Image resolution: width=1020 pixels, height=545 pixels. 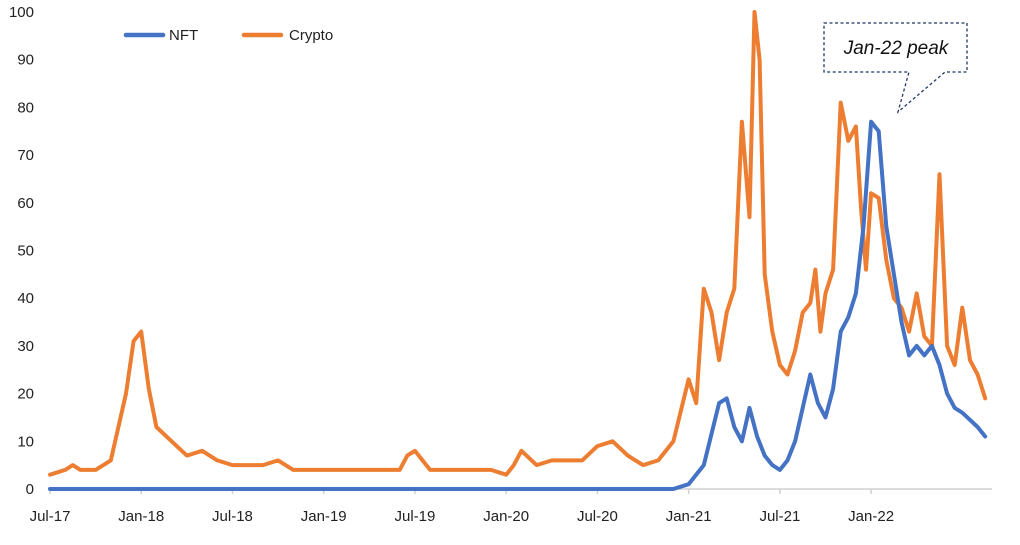 I want to click on callout-box, so click(x=895, y=68).